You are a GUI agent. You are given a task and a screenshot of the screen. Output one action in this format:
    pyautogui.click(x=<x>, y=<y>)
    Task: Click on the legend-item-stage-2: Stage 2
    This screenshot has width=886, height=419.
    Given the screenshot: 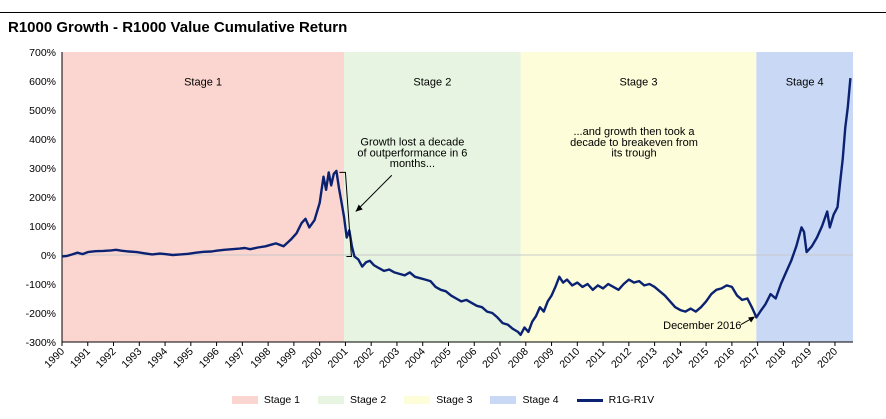 What is the action you would take?
    pyautogui.click(x=352, y=400)
    